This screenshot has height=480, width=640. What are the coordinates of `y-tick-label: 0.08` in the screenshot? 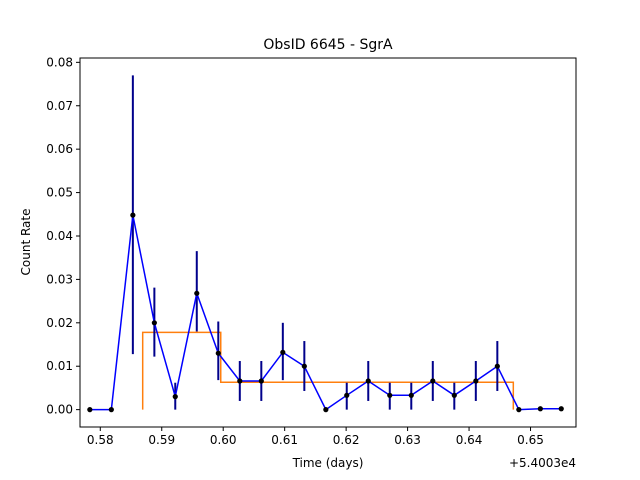 It's located at (59, 62).